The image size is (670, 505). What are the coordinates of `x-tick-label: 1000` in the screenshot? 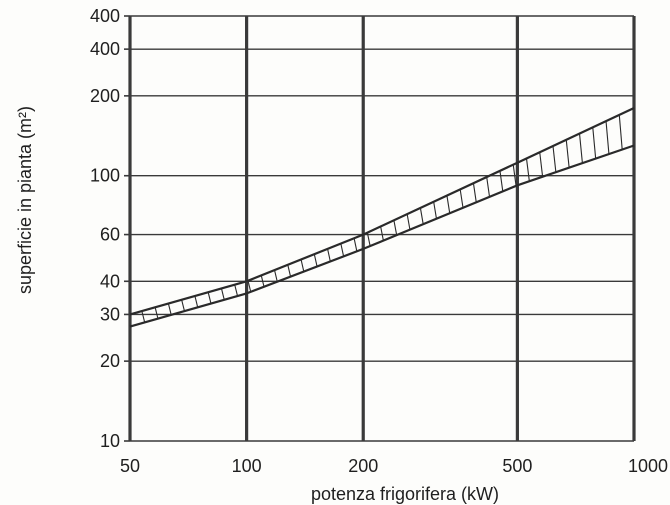 It's located at (648, 466).